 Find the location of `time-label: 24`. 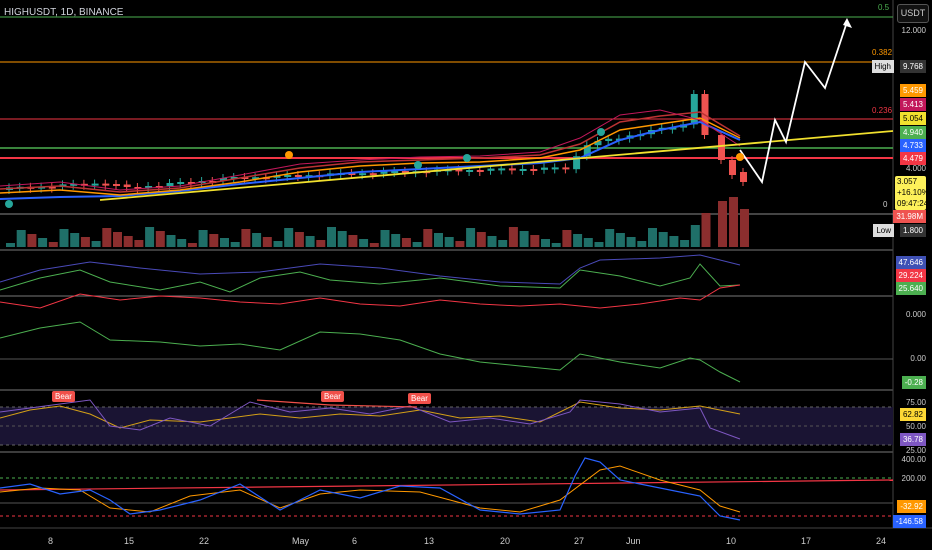

time-label: 24 is located at coordinates (881, 541).